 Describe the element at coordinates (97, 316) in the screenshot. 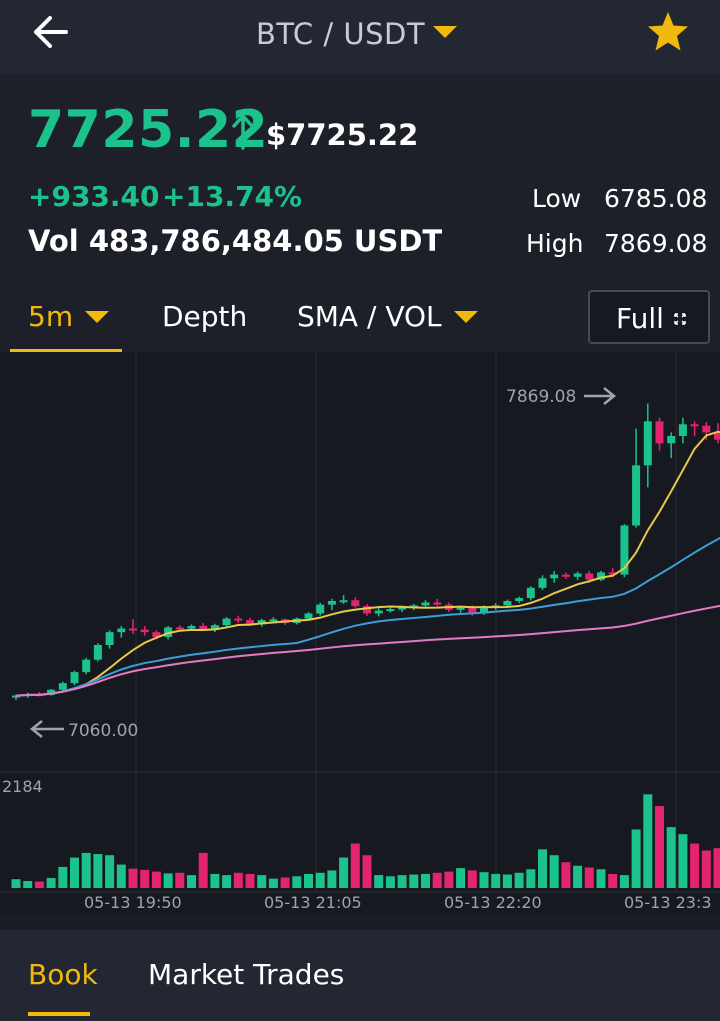

I see `chevron-down-icon` at that location.